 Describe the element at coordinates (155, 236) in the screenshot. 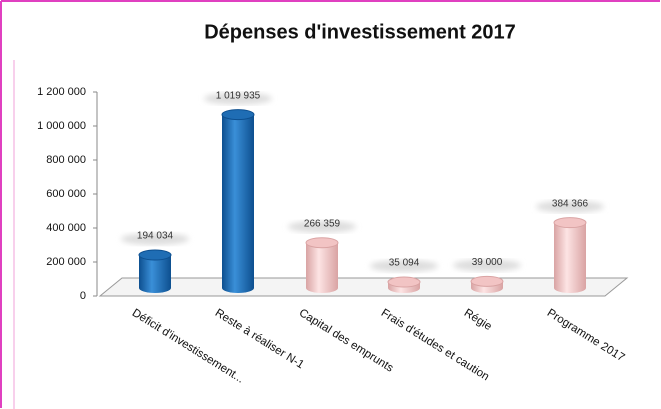

I see `value-label: 194 034` at that location.